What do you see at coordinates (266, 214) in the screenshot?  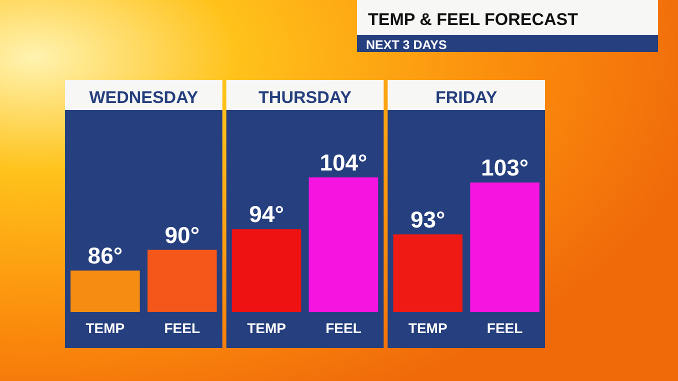 I see `data-label: 94°` at bounding box center [266, 214].